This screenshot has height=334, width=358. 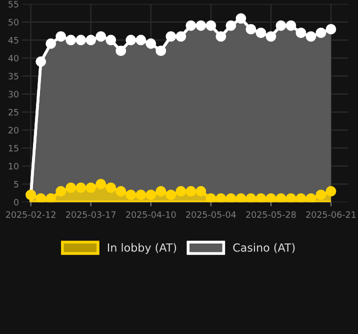 I want to click on y-tick-label: 0, so click(x=16, y=202).